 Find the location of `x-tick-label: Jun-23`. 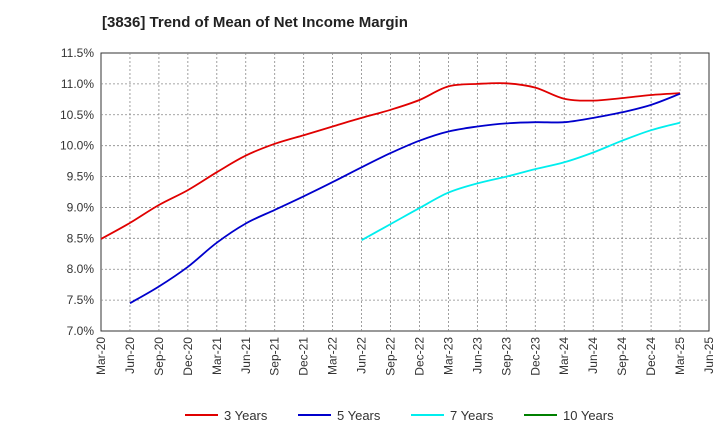

x-tick-label: Jun-23 is located at coordinates (477, 355).